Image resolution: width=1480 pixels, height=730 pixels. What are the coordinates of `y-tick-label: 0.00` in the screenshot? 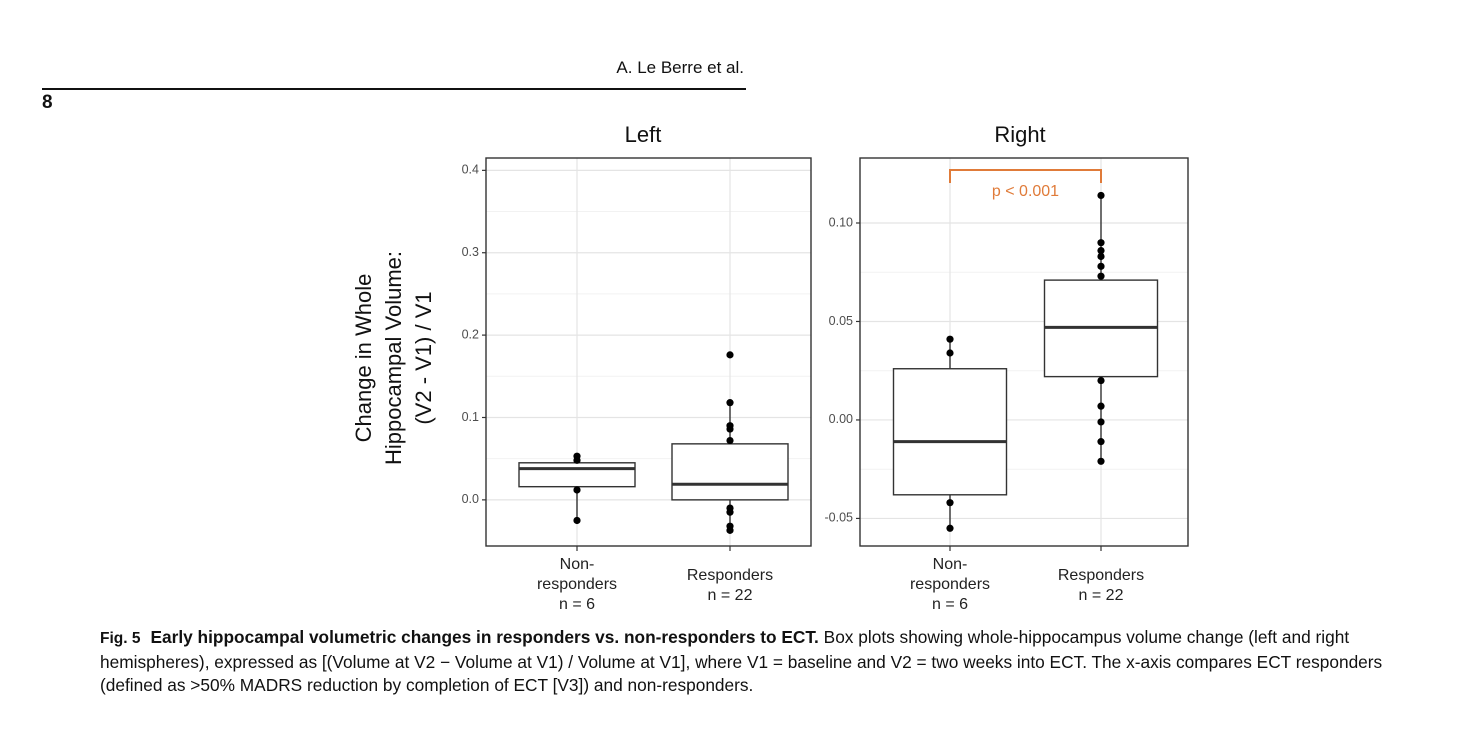 It's located at (841, 419).